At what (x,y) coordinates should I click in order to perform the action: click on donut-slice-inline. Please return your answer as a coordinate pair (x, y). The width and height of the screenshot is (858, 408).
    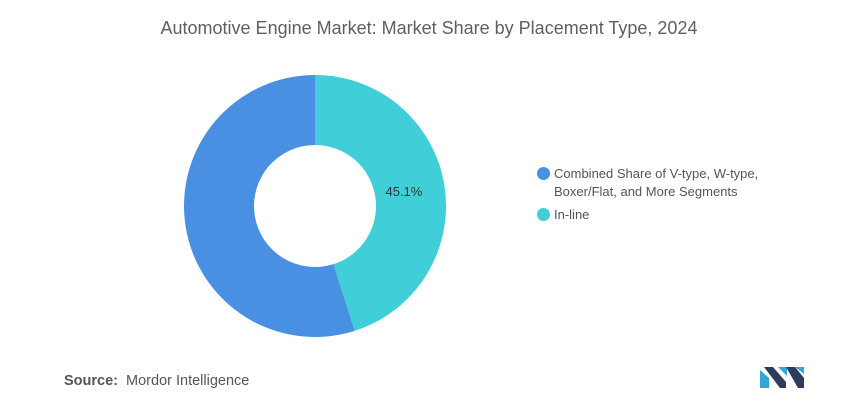
    Looking at the image, I should click on (380, 203).